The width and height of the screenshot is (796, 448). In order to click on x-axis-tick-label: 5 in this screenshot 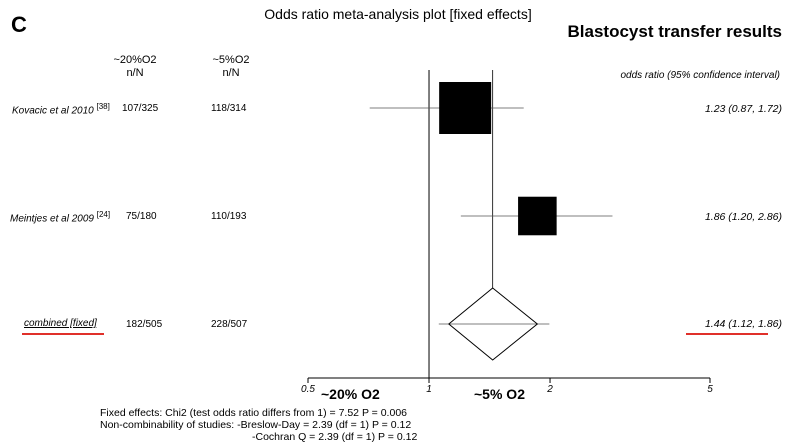, I will do `click(710, 389)`.